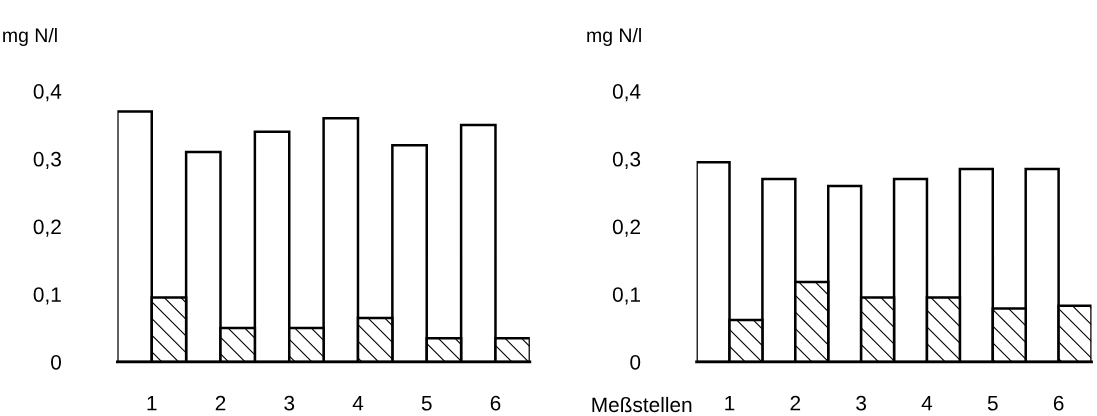 Image resolution: width=1097 pixels, height=416 pixels. I want to click on x-axis-title: Meßstellen, so click(642, 404).